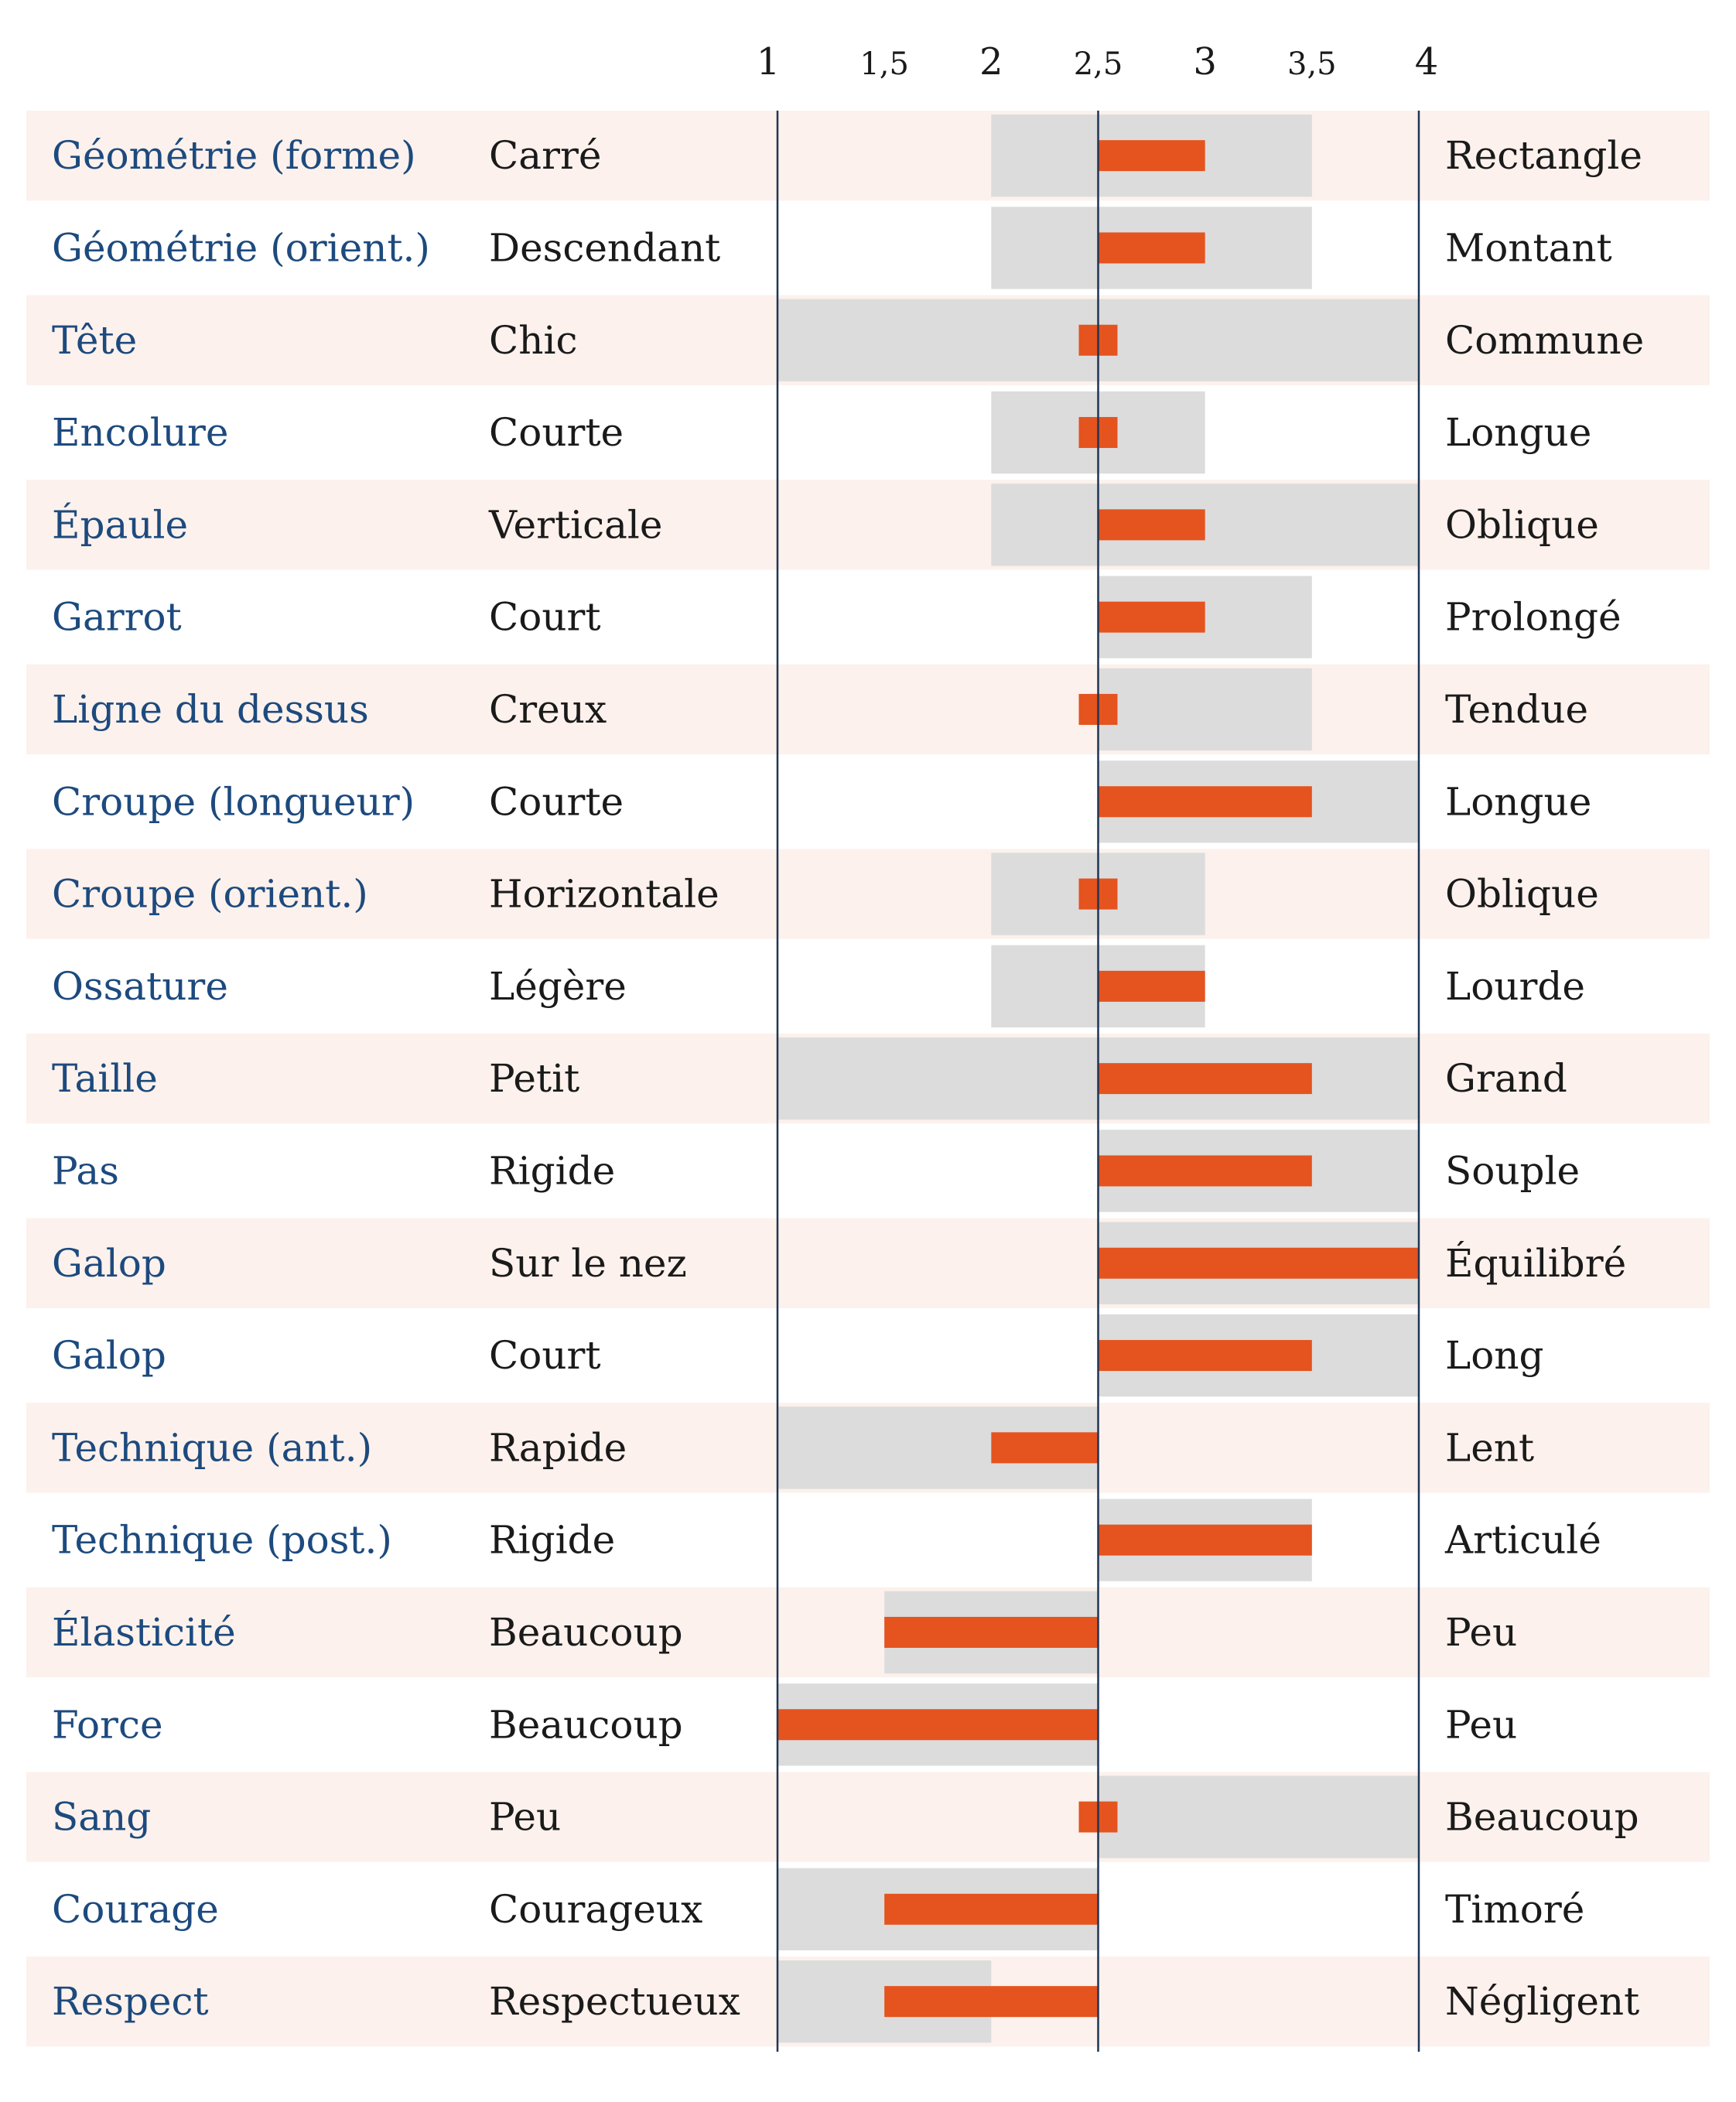 The height and width of the screenshot is (2102, 1736). What do you see at coordinates (816, 1171) in the screenshot?
I see `chart-row: Pas Rigide Souple` at bounding box center [816, 1171].